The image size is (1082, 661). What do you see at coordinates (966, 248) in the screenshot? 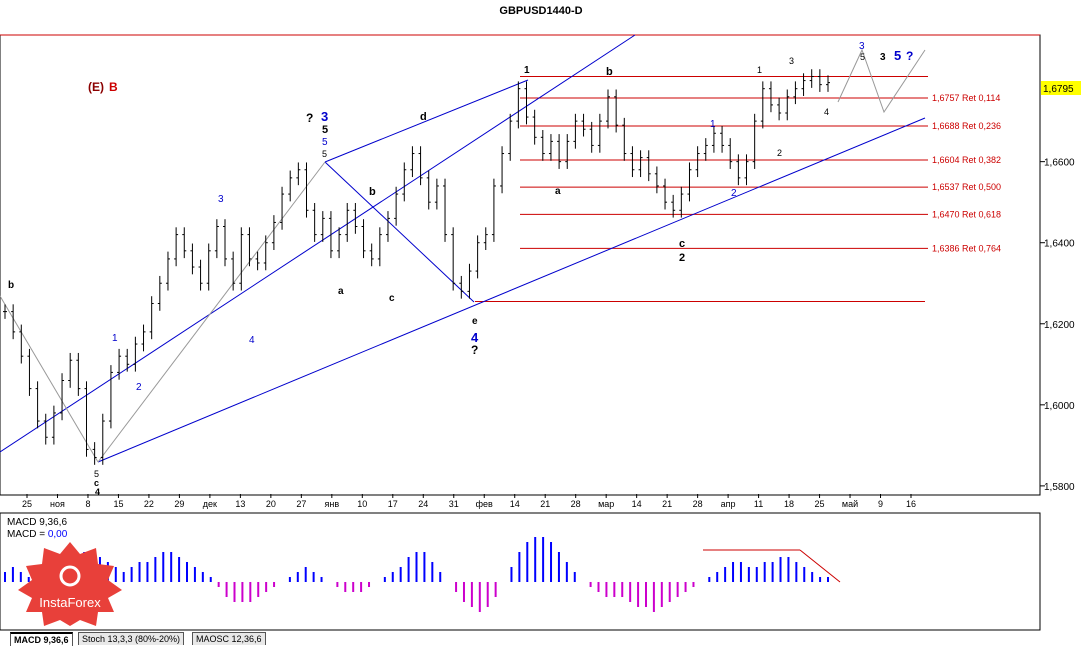
I see `fib-label: 1,6386 Ret 0,764` at bounding box center [966, 248].